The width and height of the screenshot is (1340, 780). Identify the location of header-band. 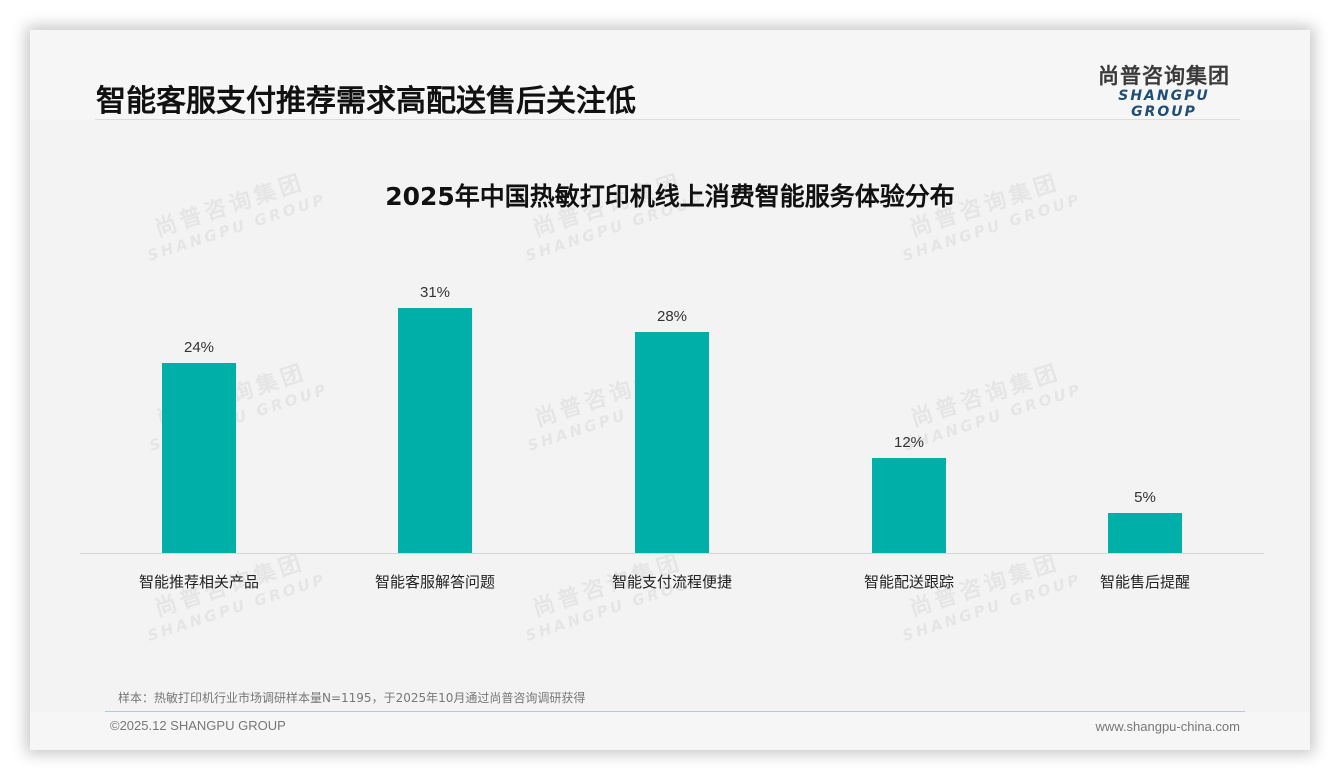
(670, 75).